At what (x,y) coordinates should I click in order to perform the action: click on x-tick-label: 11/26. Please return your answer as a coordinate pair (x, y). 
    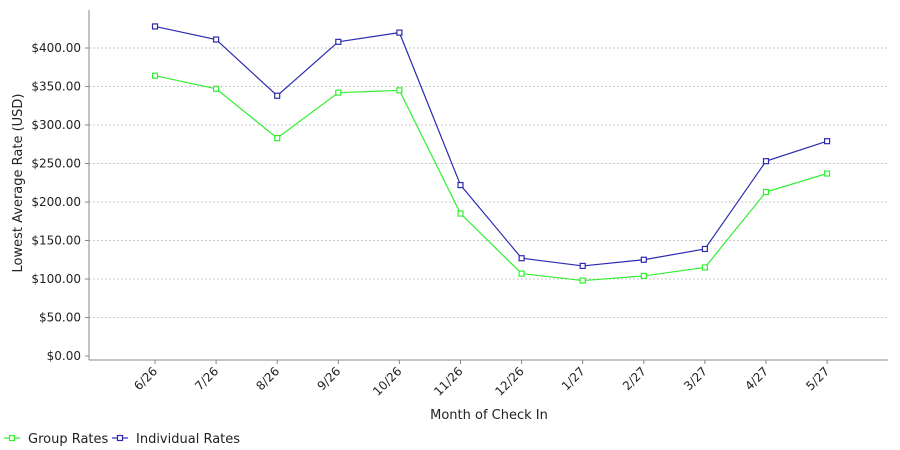
    Looking at the image, I should click on (448, 381).